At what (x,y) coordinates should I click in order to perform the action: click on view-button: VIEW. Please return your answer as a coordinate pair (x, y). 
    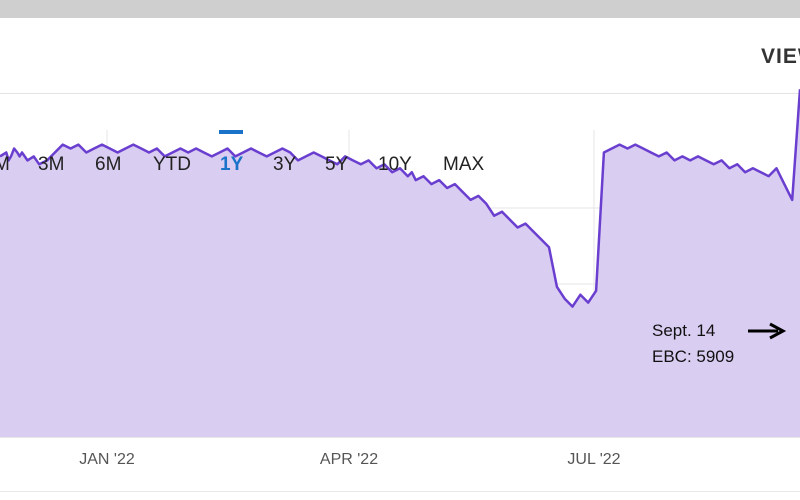
    Looking at the image, I should click on (780, 56).